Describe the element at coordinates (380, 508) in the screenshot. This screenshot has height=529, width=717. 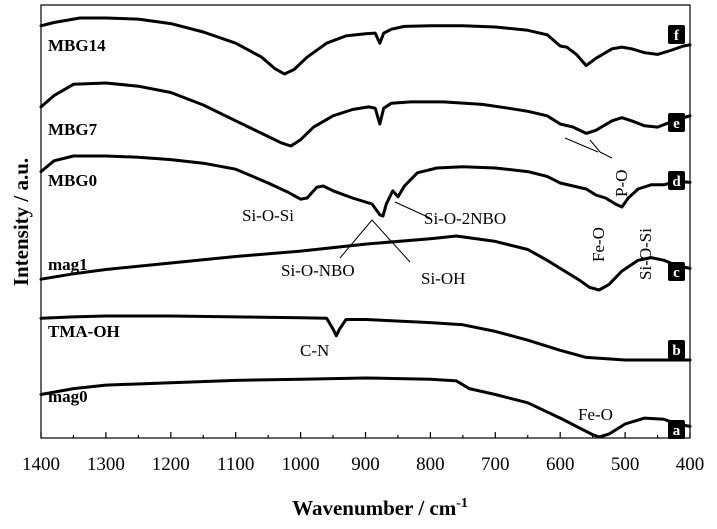
I see `x-axis-label: Wavenumber / cm-1` at that location.